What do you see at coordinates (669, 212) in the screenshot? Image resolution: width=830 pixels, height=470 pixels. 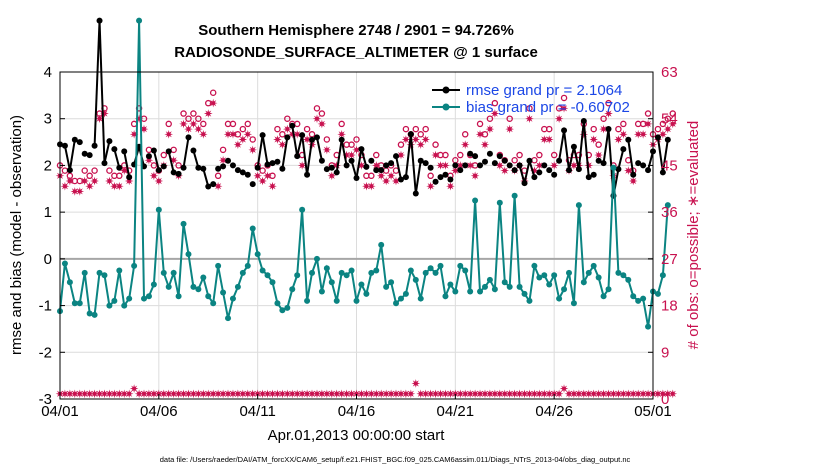 I see `y2-tick-label: 36` at bounding box center [669, 212].